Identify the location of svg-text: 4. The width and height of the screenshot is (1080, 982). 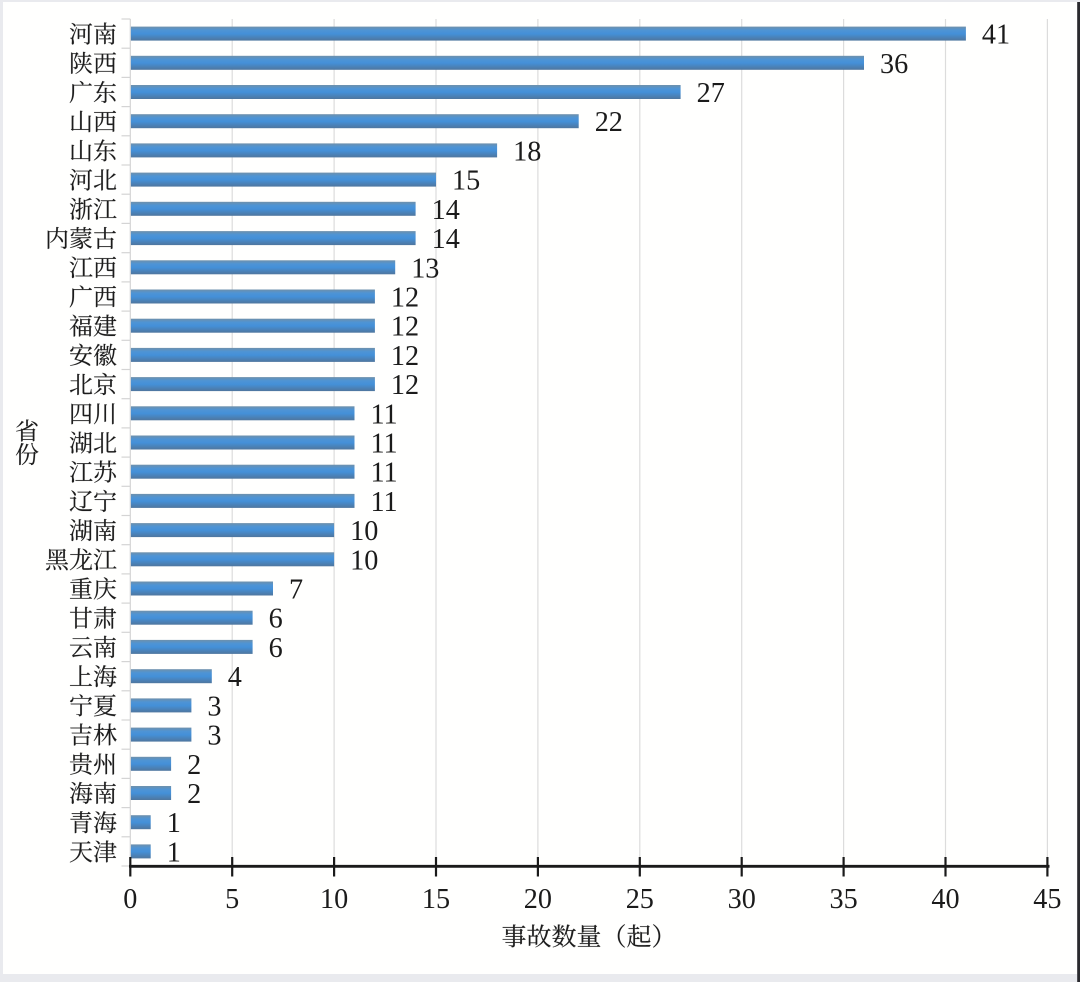
(235, 677).